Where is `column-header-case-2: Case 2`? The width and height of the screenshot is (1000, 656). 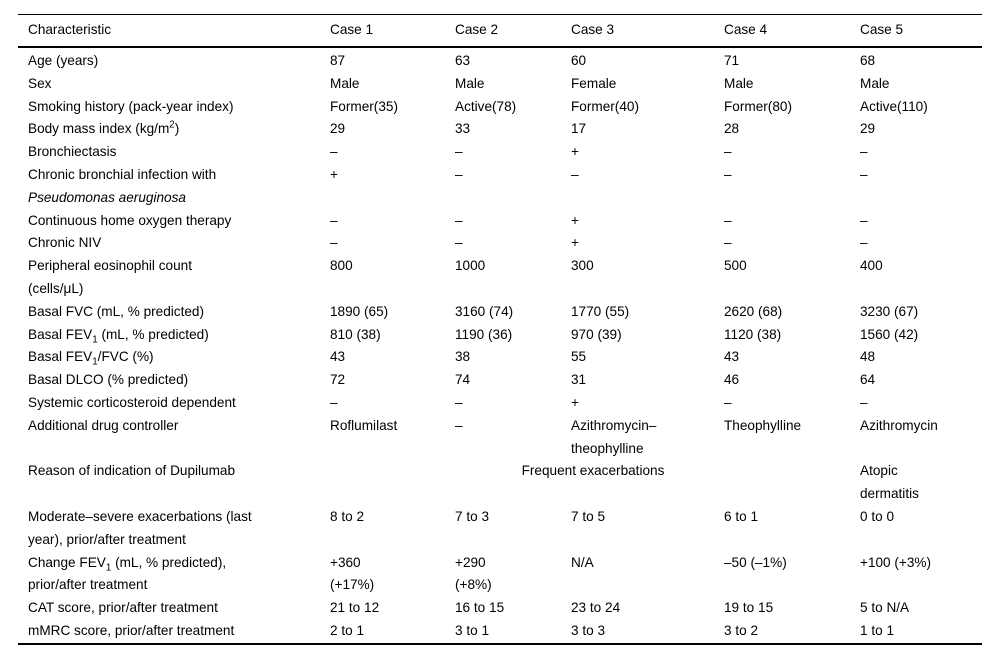 column-header-case-2: Case 2 is located at coordinates (513, 31).